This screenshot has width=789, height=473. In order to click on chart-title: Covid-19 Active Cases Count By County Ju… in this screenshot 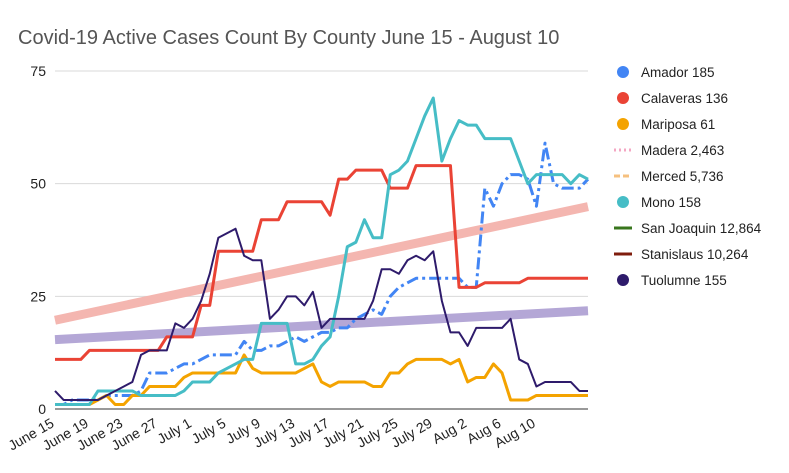, I will do `click(288, 38)`.